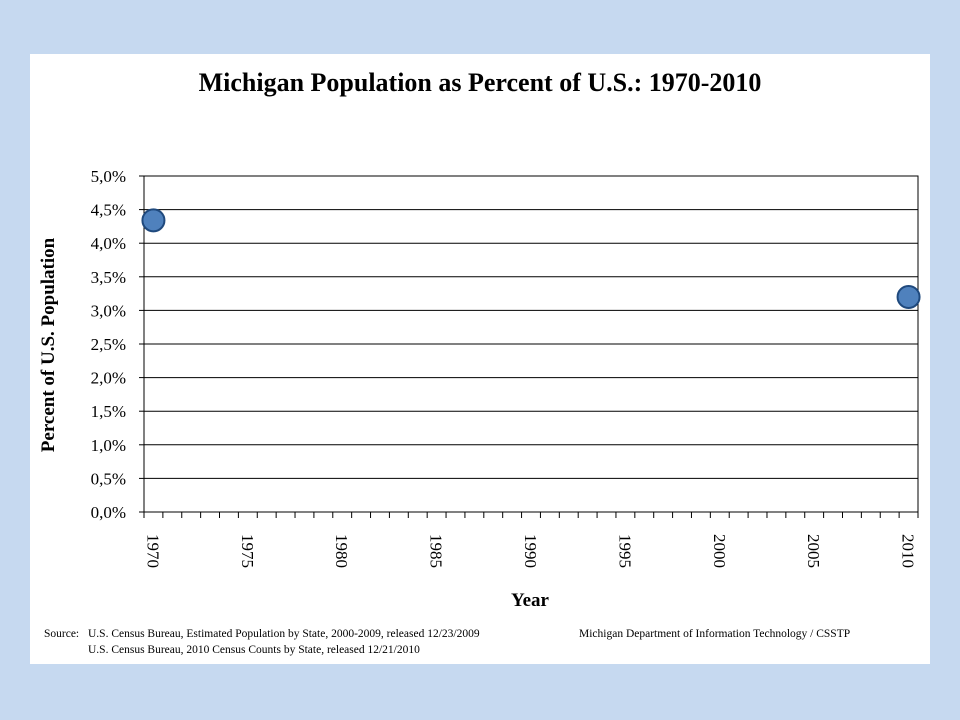  I want to click on y-tick-label: 1,0%, so click(108, 445).